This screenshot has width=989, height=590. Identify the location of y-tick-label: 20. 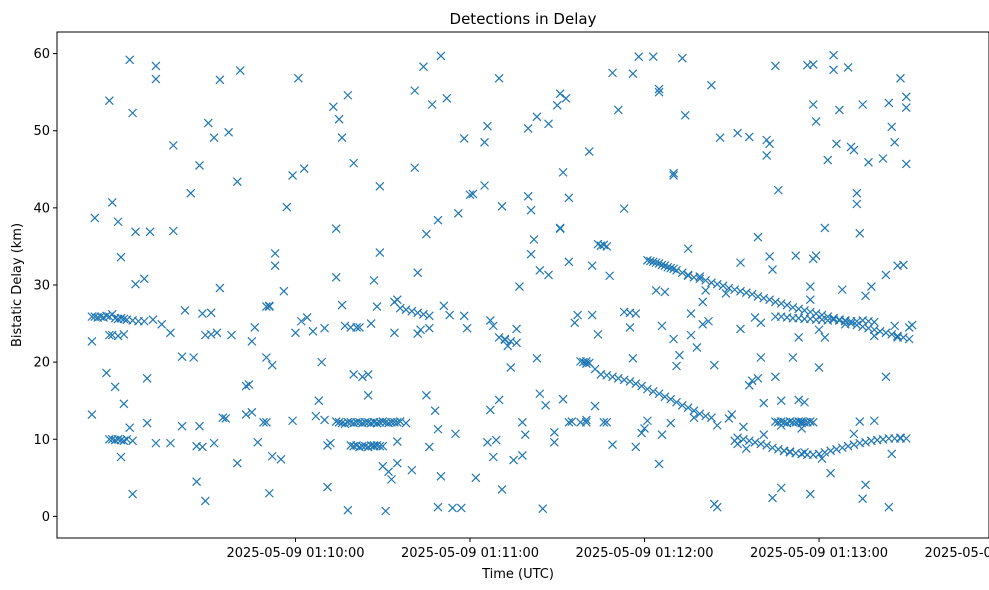
(41, 363).